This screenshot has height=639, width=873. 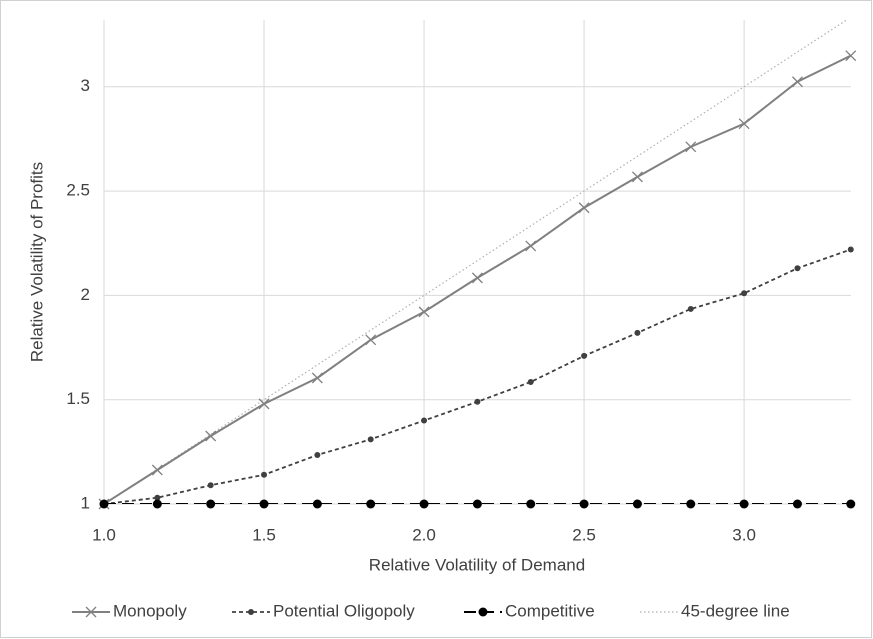 What do you see at coordinates (550, 610) in the screenshot?
I see `legend-label: Competitive` at bounding box center [550, 610].